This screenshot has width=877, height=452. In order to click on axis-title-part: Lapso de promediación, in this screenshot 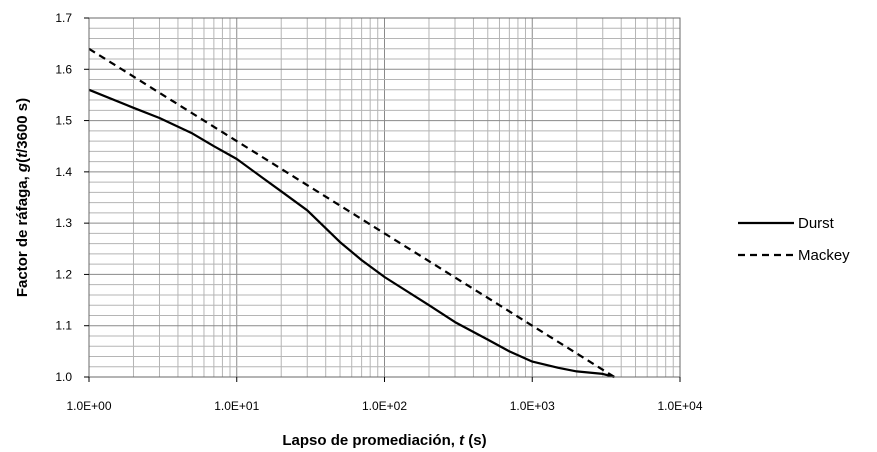, I will do `click(370, 440)`.